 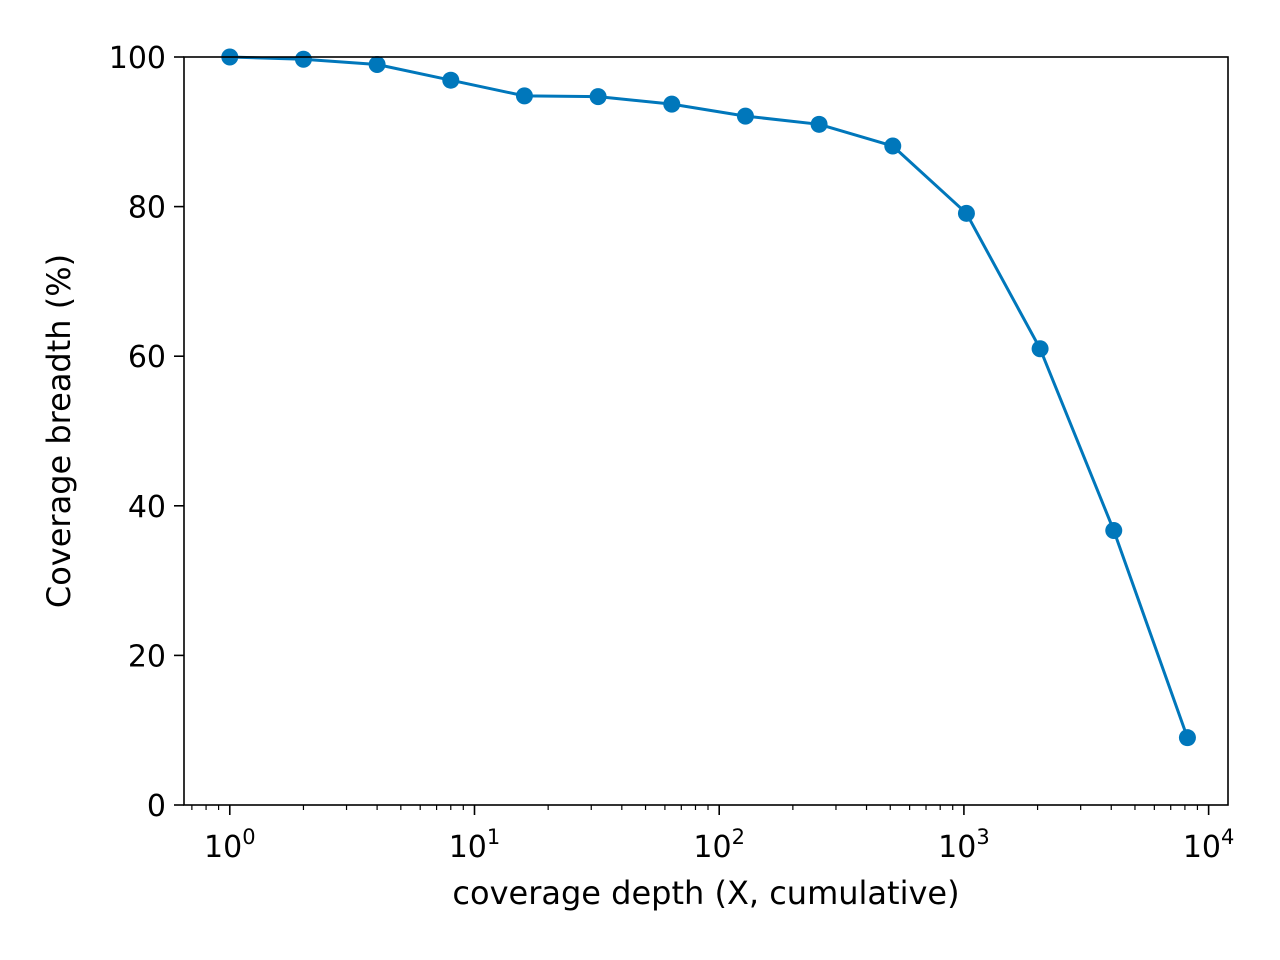 I want to click on y-tick-label: 40, so click(x=147, y=507).